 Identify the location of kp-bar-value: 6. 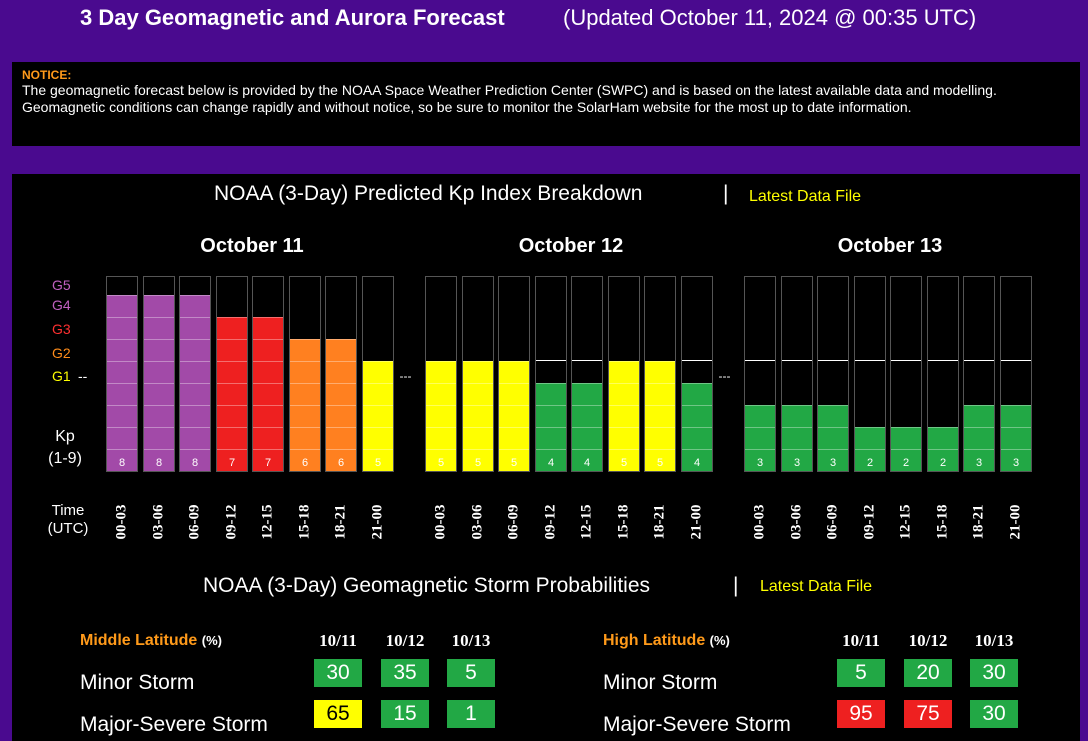
(305, 463).